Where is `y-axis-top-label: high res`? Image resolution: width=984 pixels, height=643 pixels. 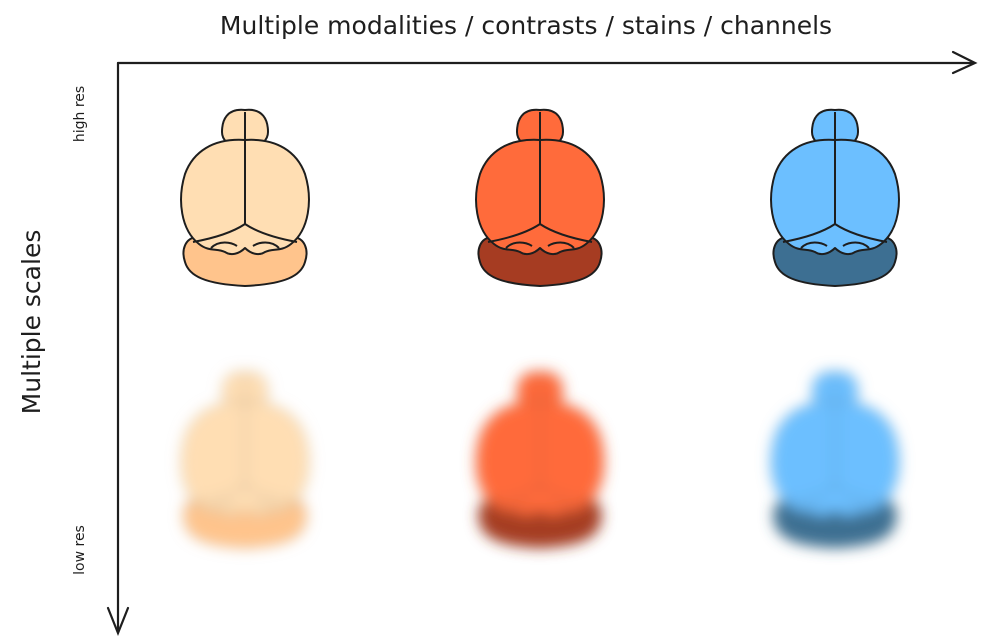 y-axis-top-label: high res is located at coordinates (80, 114).